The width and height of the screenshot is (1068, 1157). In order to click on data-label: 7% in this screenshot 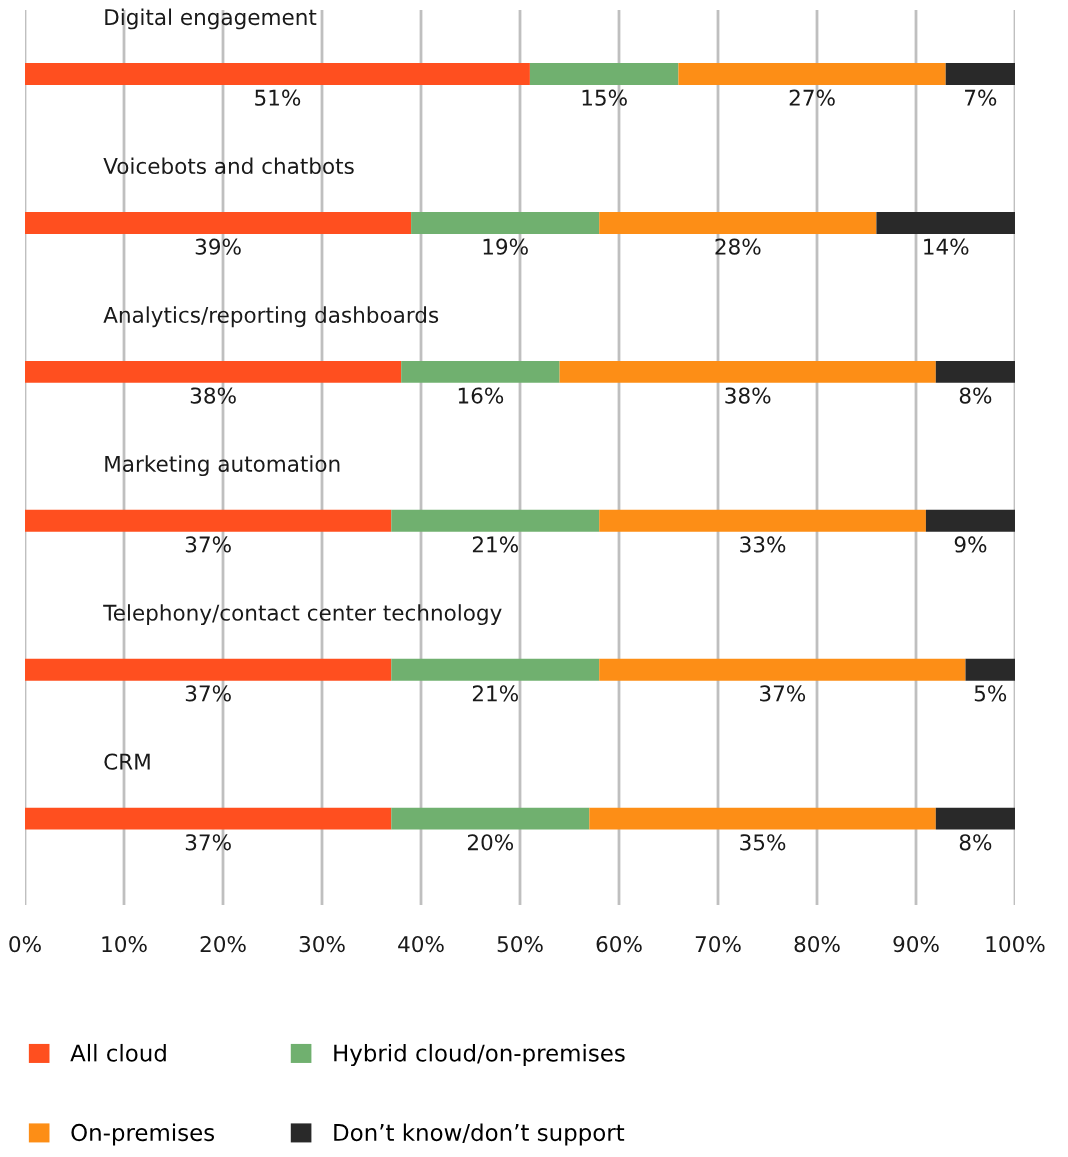, I will do `click(981, 97)`.